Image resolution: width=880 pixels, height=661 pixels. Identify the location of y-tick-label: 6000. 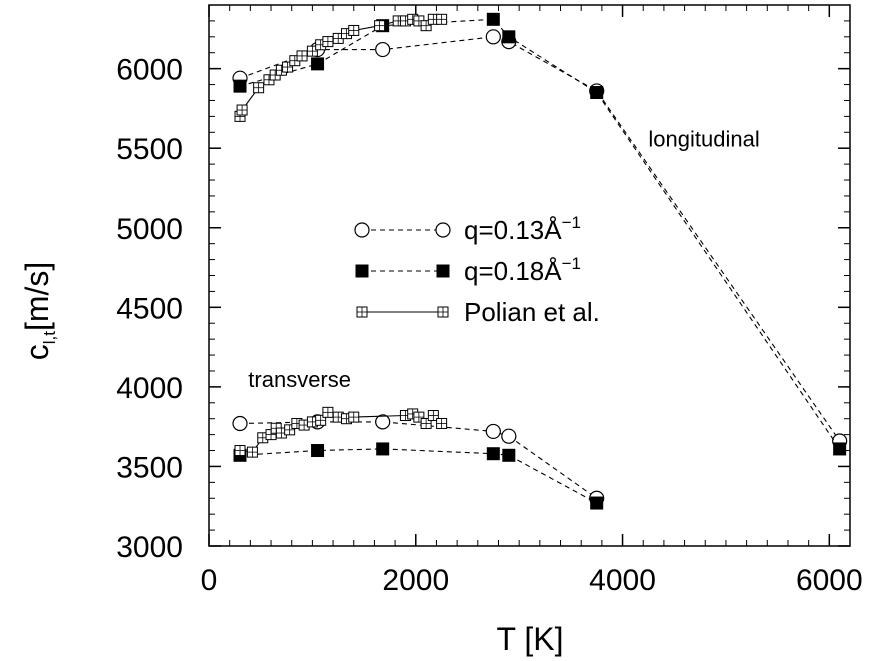
(149, 70).